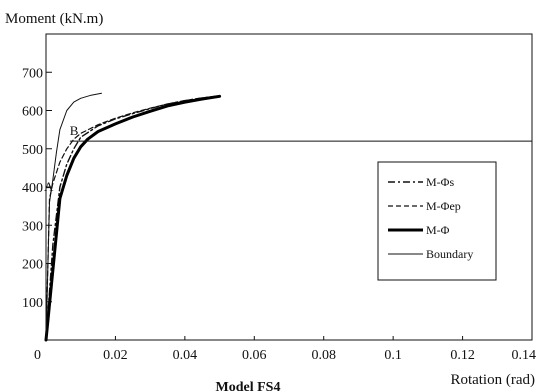 This screenshot has height=392, width=541. I want to click on point-label-b: B, so click(74, 130).